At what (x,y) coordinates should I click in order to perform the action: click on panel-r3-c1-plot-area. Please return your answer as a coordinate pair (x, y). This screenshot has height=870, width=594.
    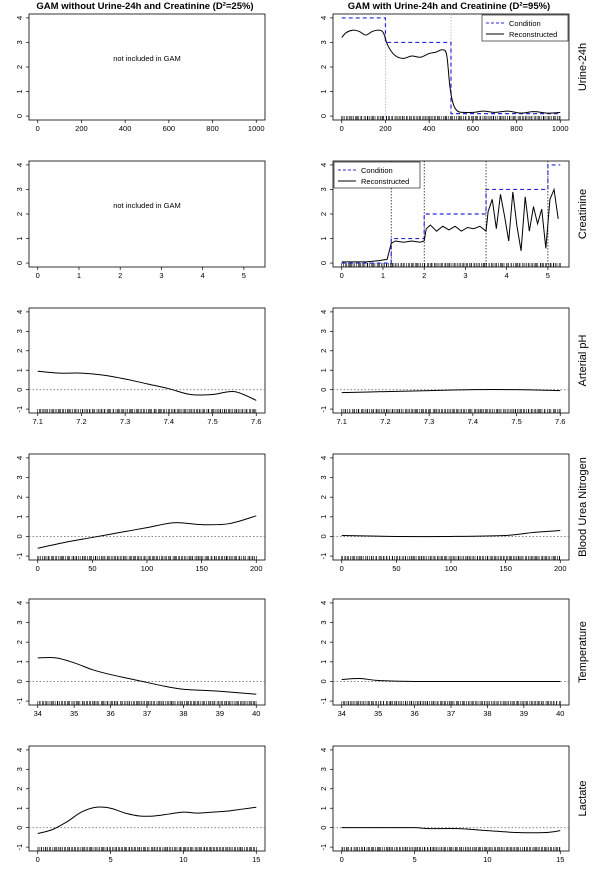
    Looking at the image, I should click on (147, 391).